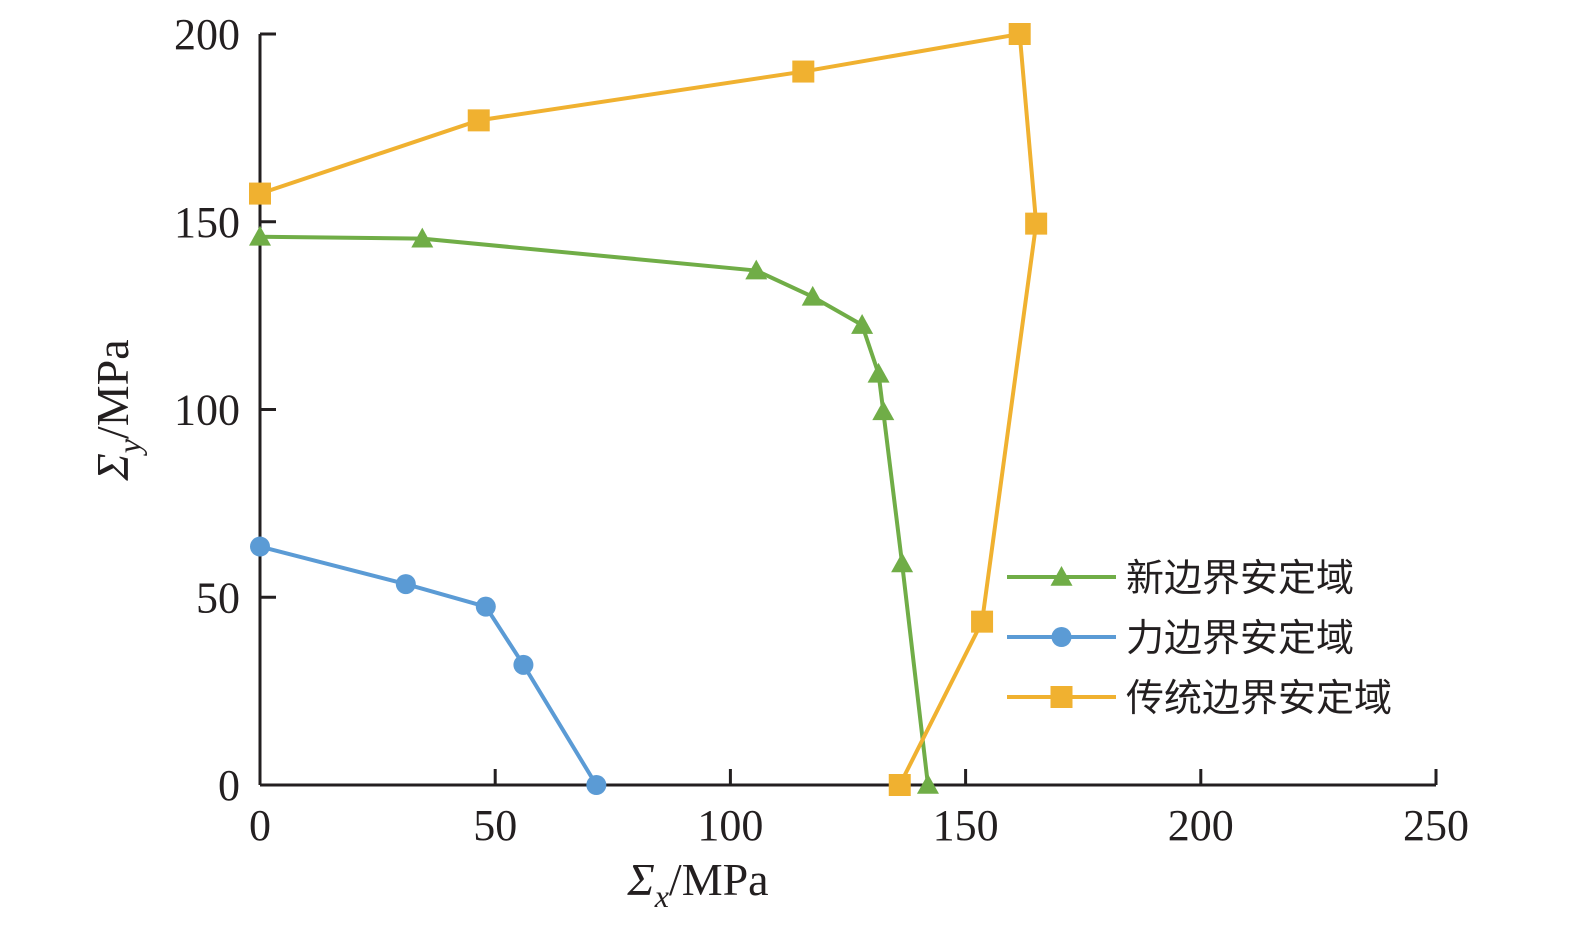 The height and width of the screenshot is (935, 1575). I want to click on y-axis-title: Σy/MPa, so click(117, 410).